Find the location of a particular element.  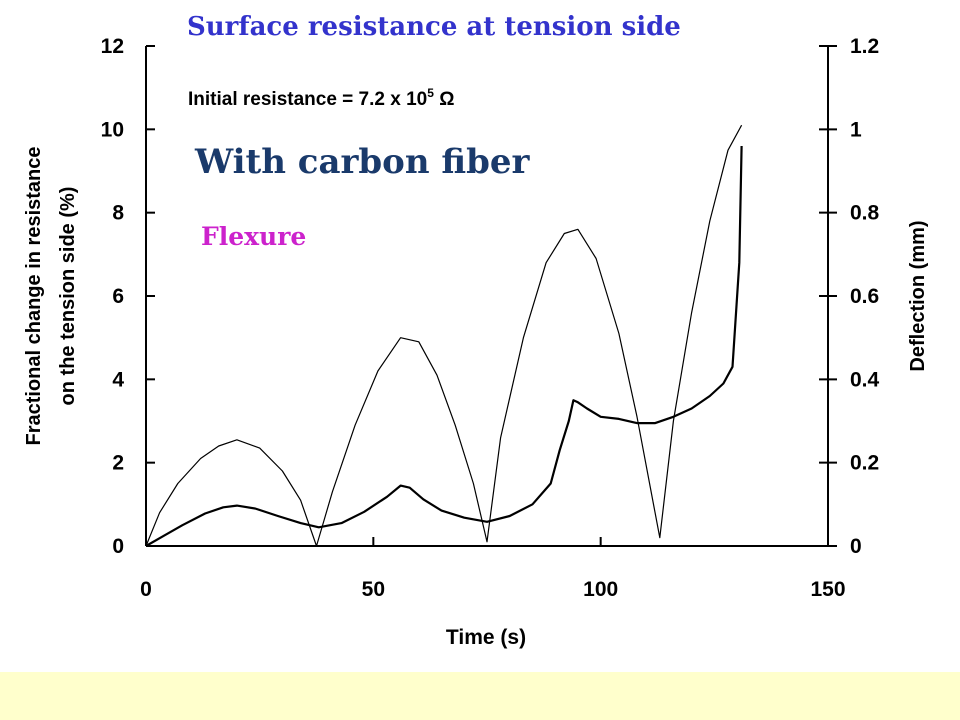

y-right-axis-label: Deflection (mm) is located at coordinates (918, 295).